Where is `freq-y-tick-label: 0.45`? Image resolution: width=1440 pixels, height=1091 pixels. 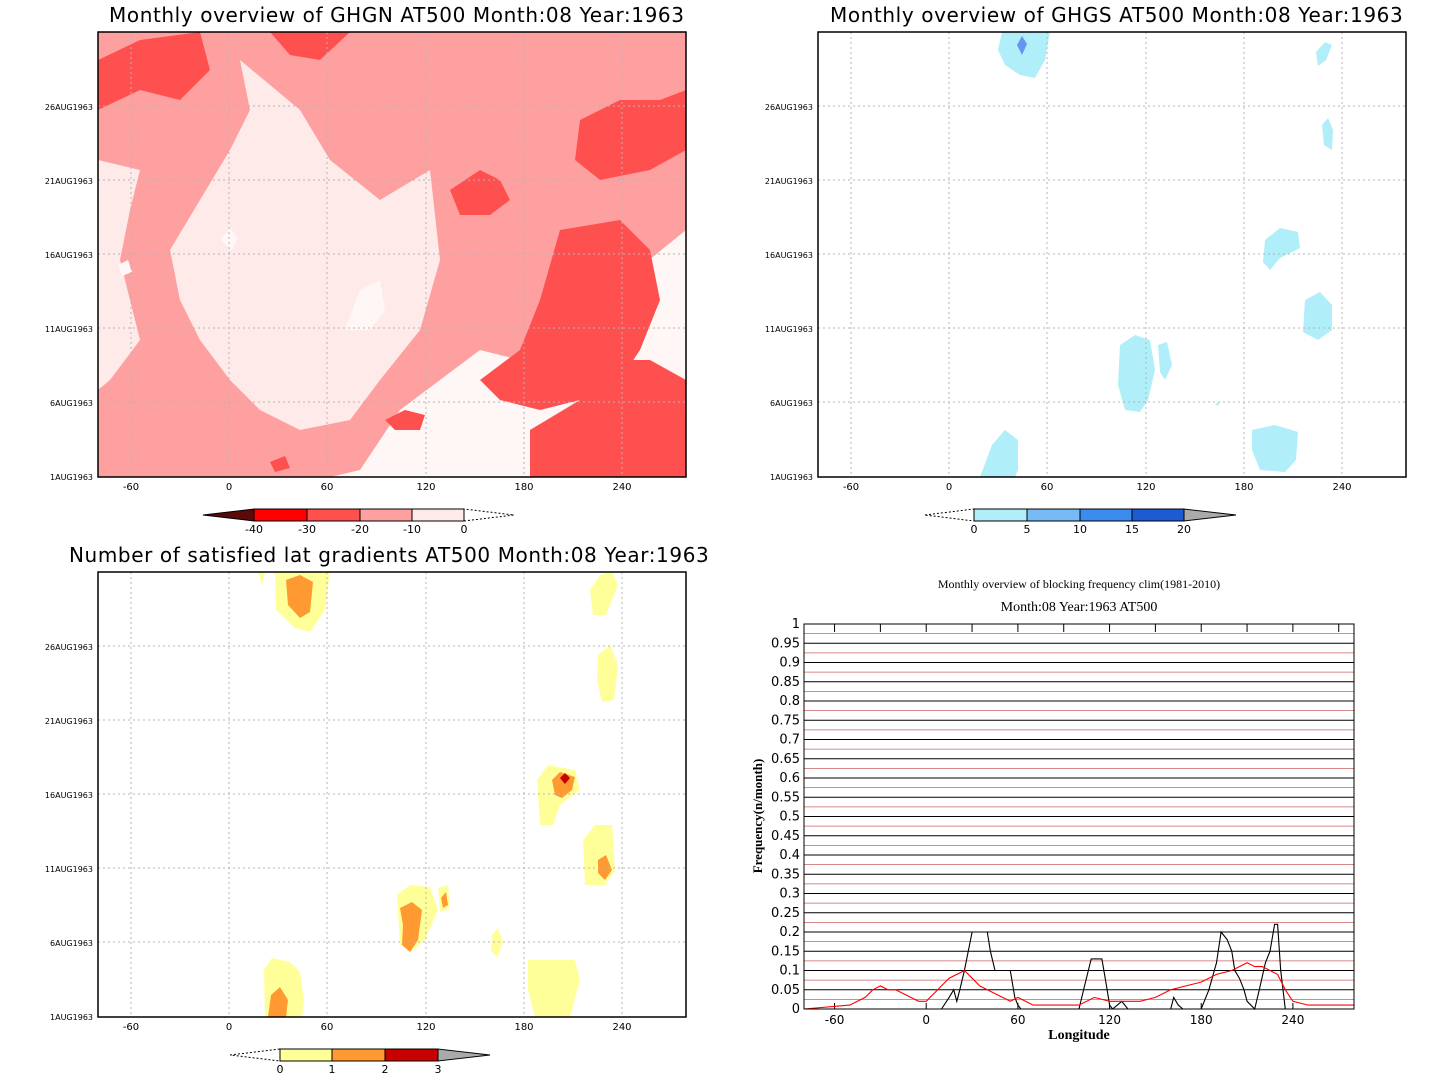
freq-y-tick-label: 0.45 is located at coordinates (785, 836).